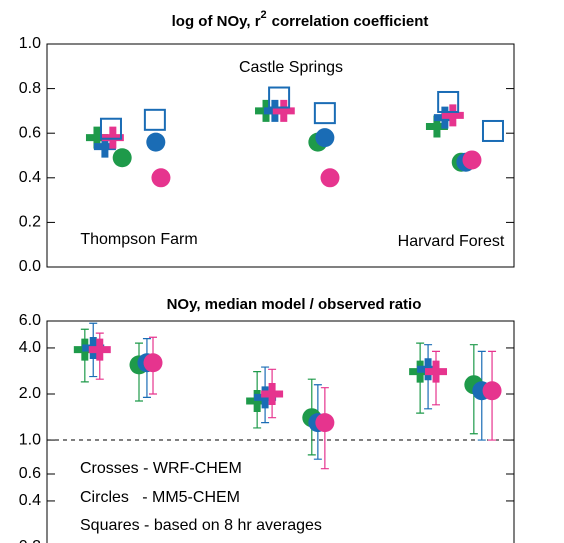 This screenshot has height=543, width=564. What do you see at coordinates (30, 347) in the screenshot?
I see `y-tick-label: 4.0` at bounding box center [30, 347].